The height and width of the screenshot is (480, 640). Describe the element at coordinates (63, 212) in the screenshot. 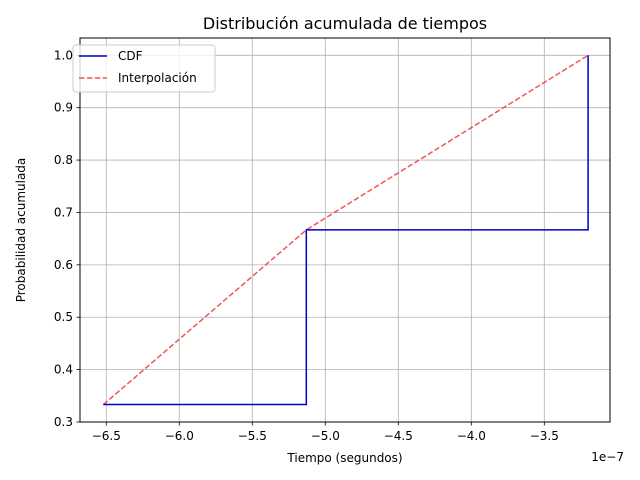

I see `y-tick-label: 0.7` at that location.